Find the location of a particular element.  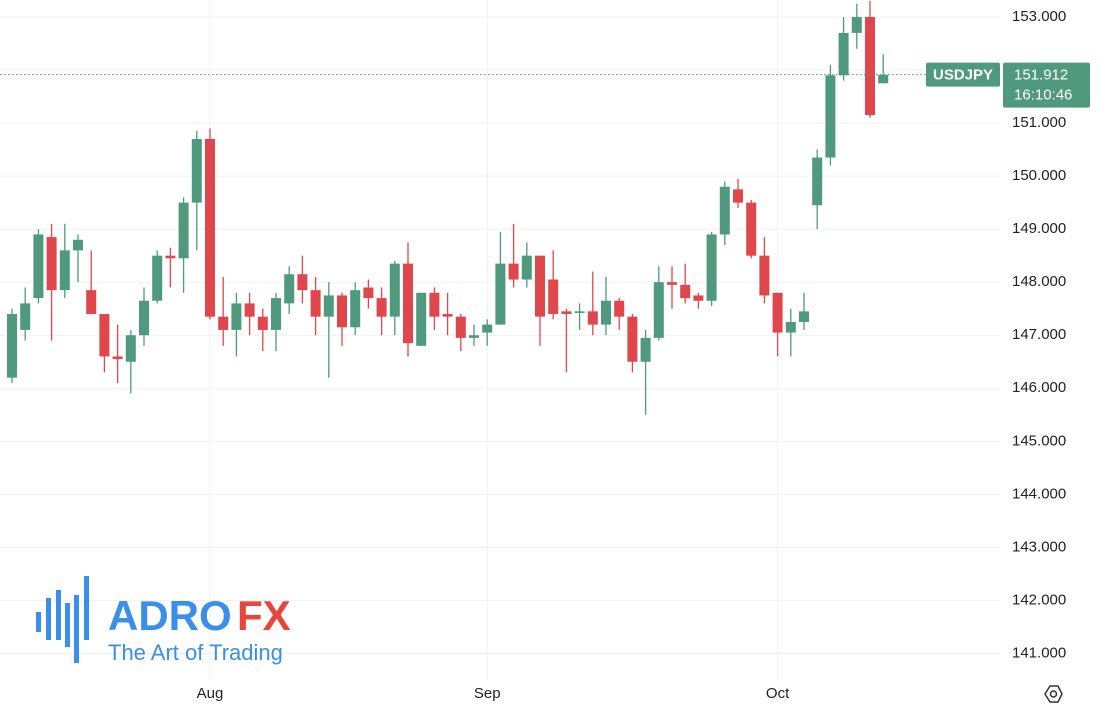

y-tick-label: 150.000 is located at coordinates (1039, 175).